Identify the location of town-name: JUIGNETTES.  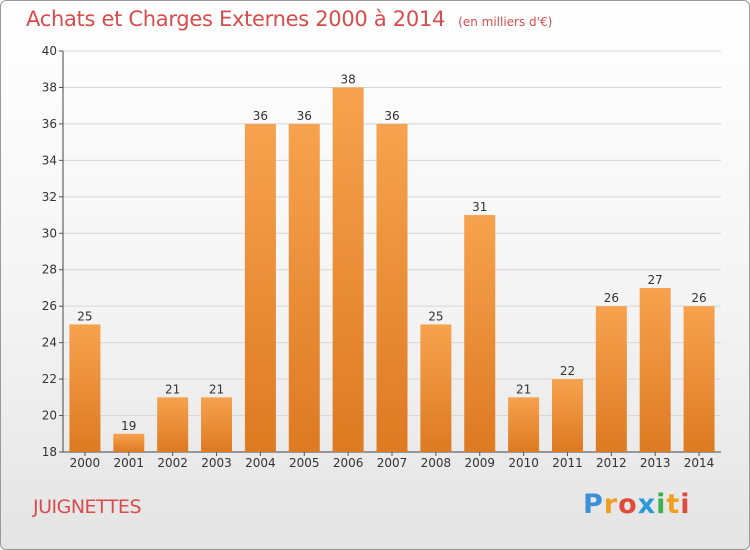
(87, 507).